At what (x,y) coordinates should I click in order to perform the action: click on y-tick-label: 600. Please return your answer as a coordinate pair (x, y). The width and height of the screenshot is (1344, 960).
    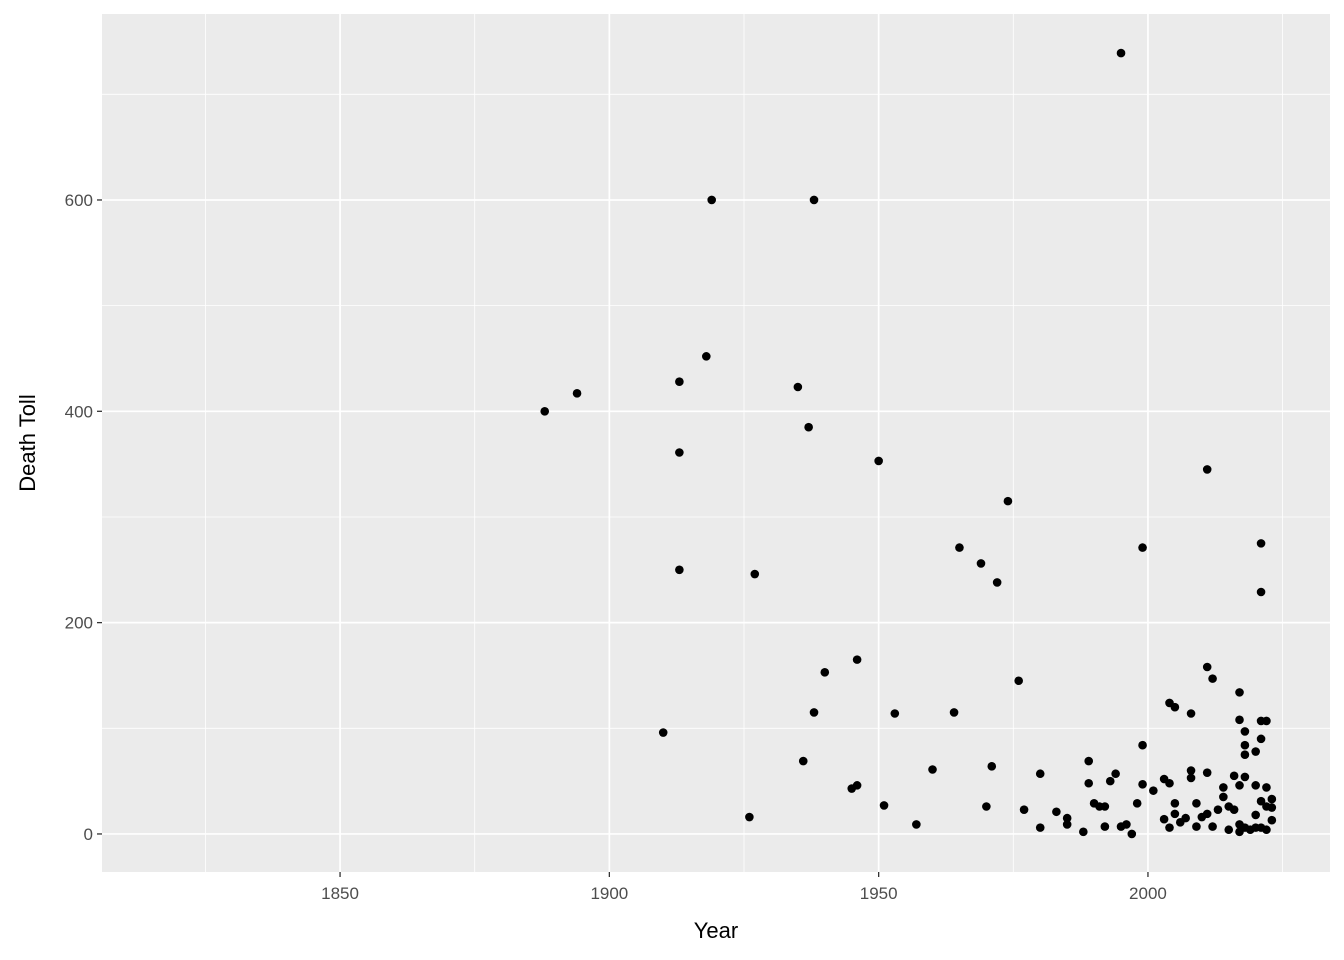
    Looking at the image, I should click on (79, 200).